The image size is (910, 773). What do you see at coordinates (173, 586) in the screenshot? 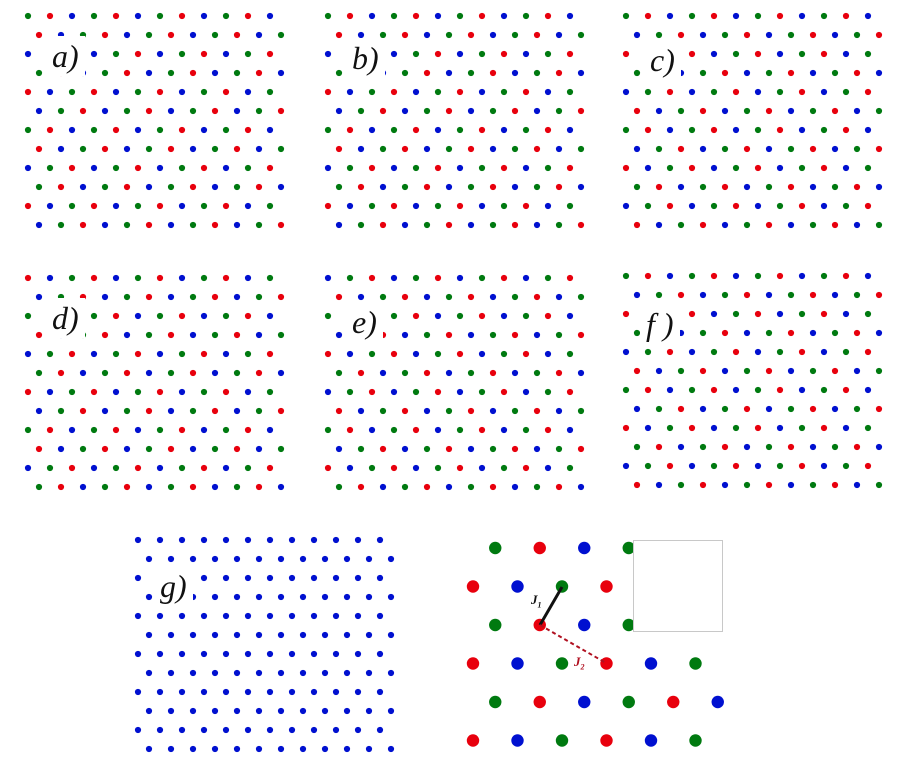
I see `panel-label-g: g)` at bounding box center [173, 586].